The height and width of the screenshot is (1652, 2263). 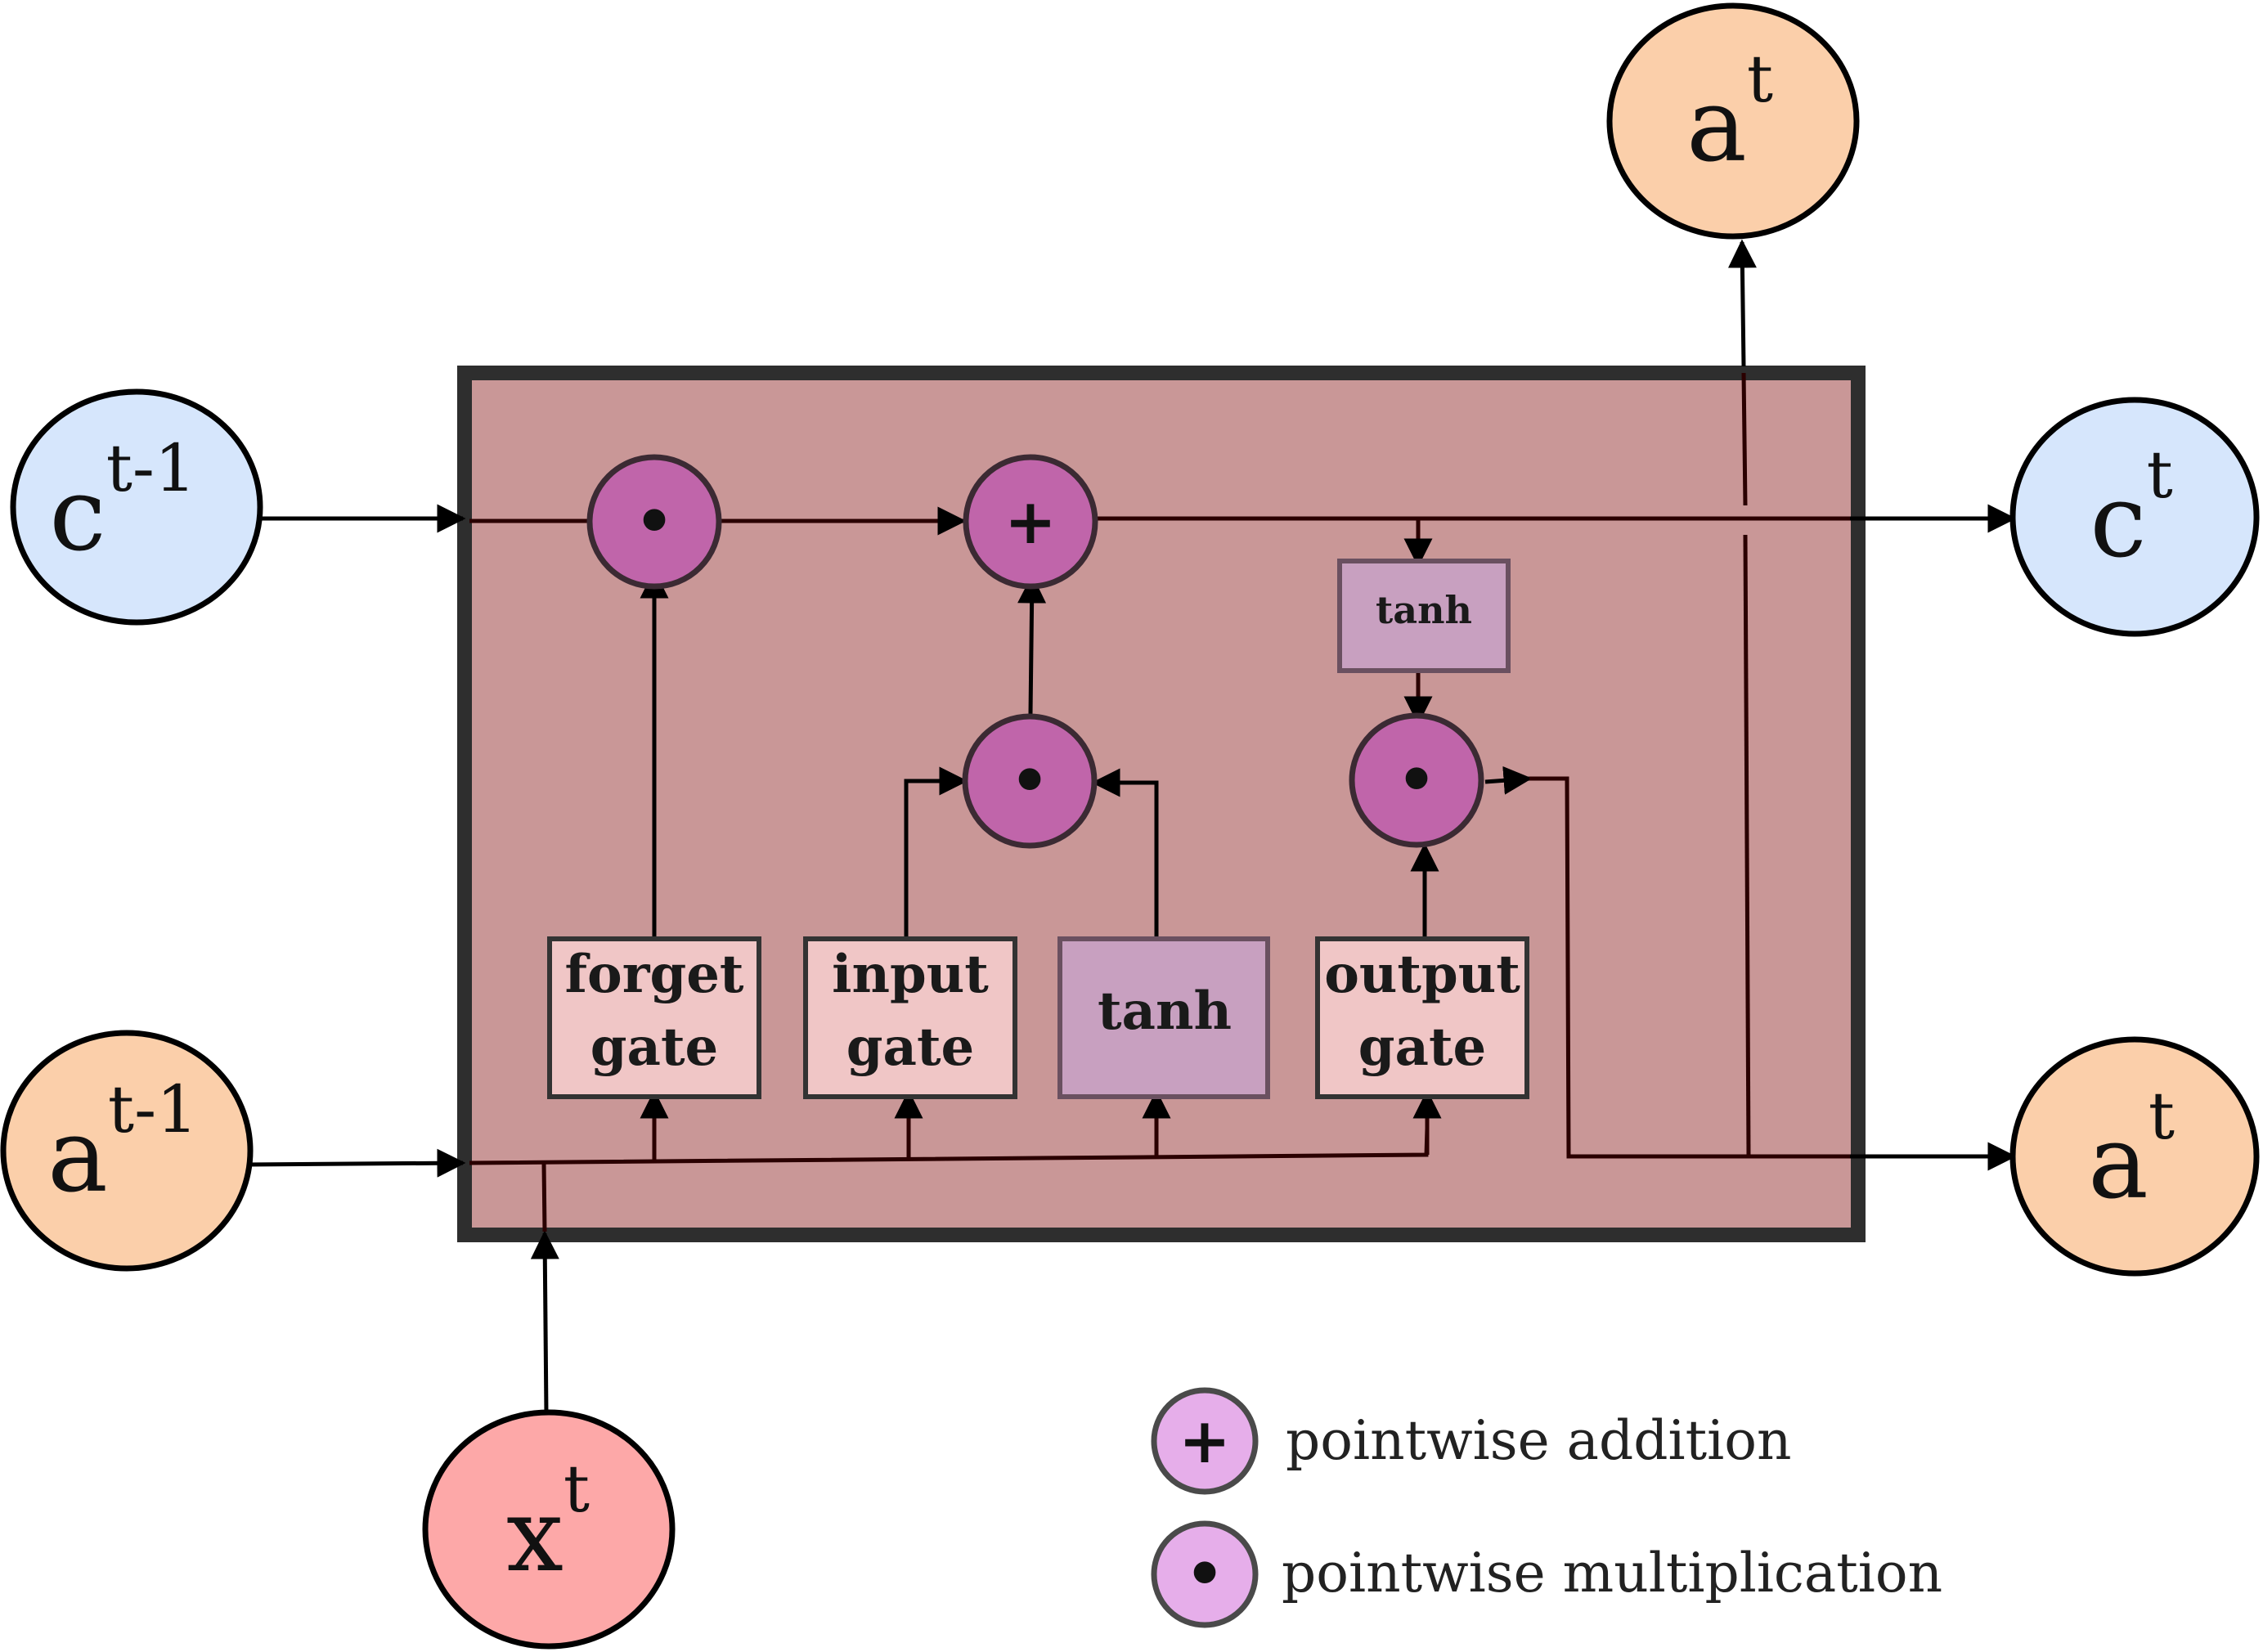 What do you see at coordinates (355, 1164) in the screenshot?
I see `wire-a-prev` at bounding box center [355, 1164].